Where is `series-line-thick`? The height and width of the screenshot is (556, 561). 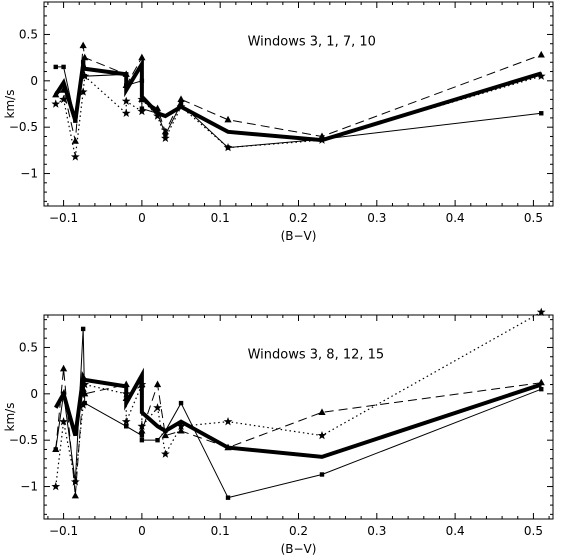
series-line-thick is located at coordinates (298, 413).